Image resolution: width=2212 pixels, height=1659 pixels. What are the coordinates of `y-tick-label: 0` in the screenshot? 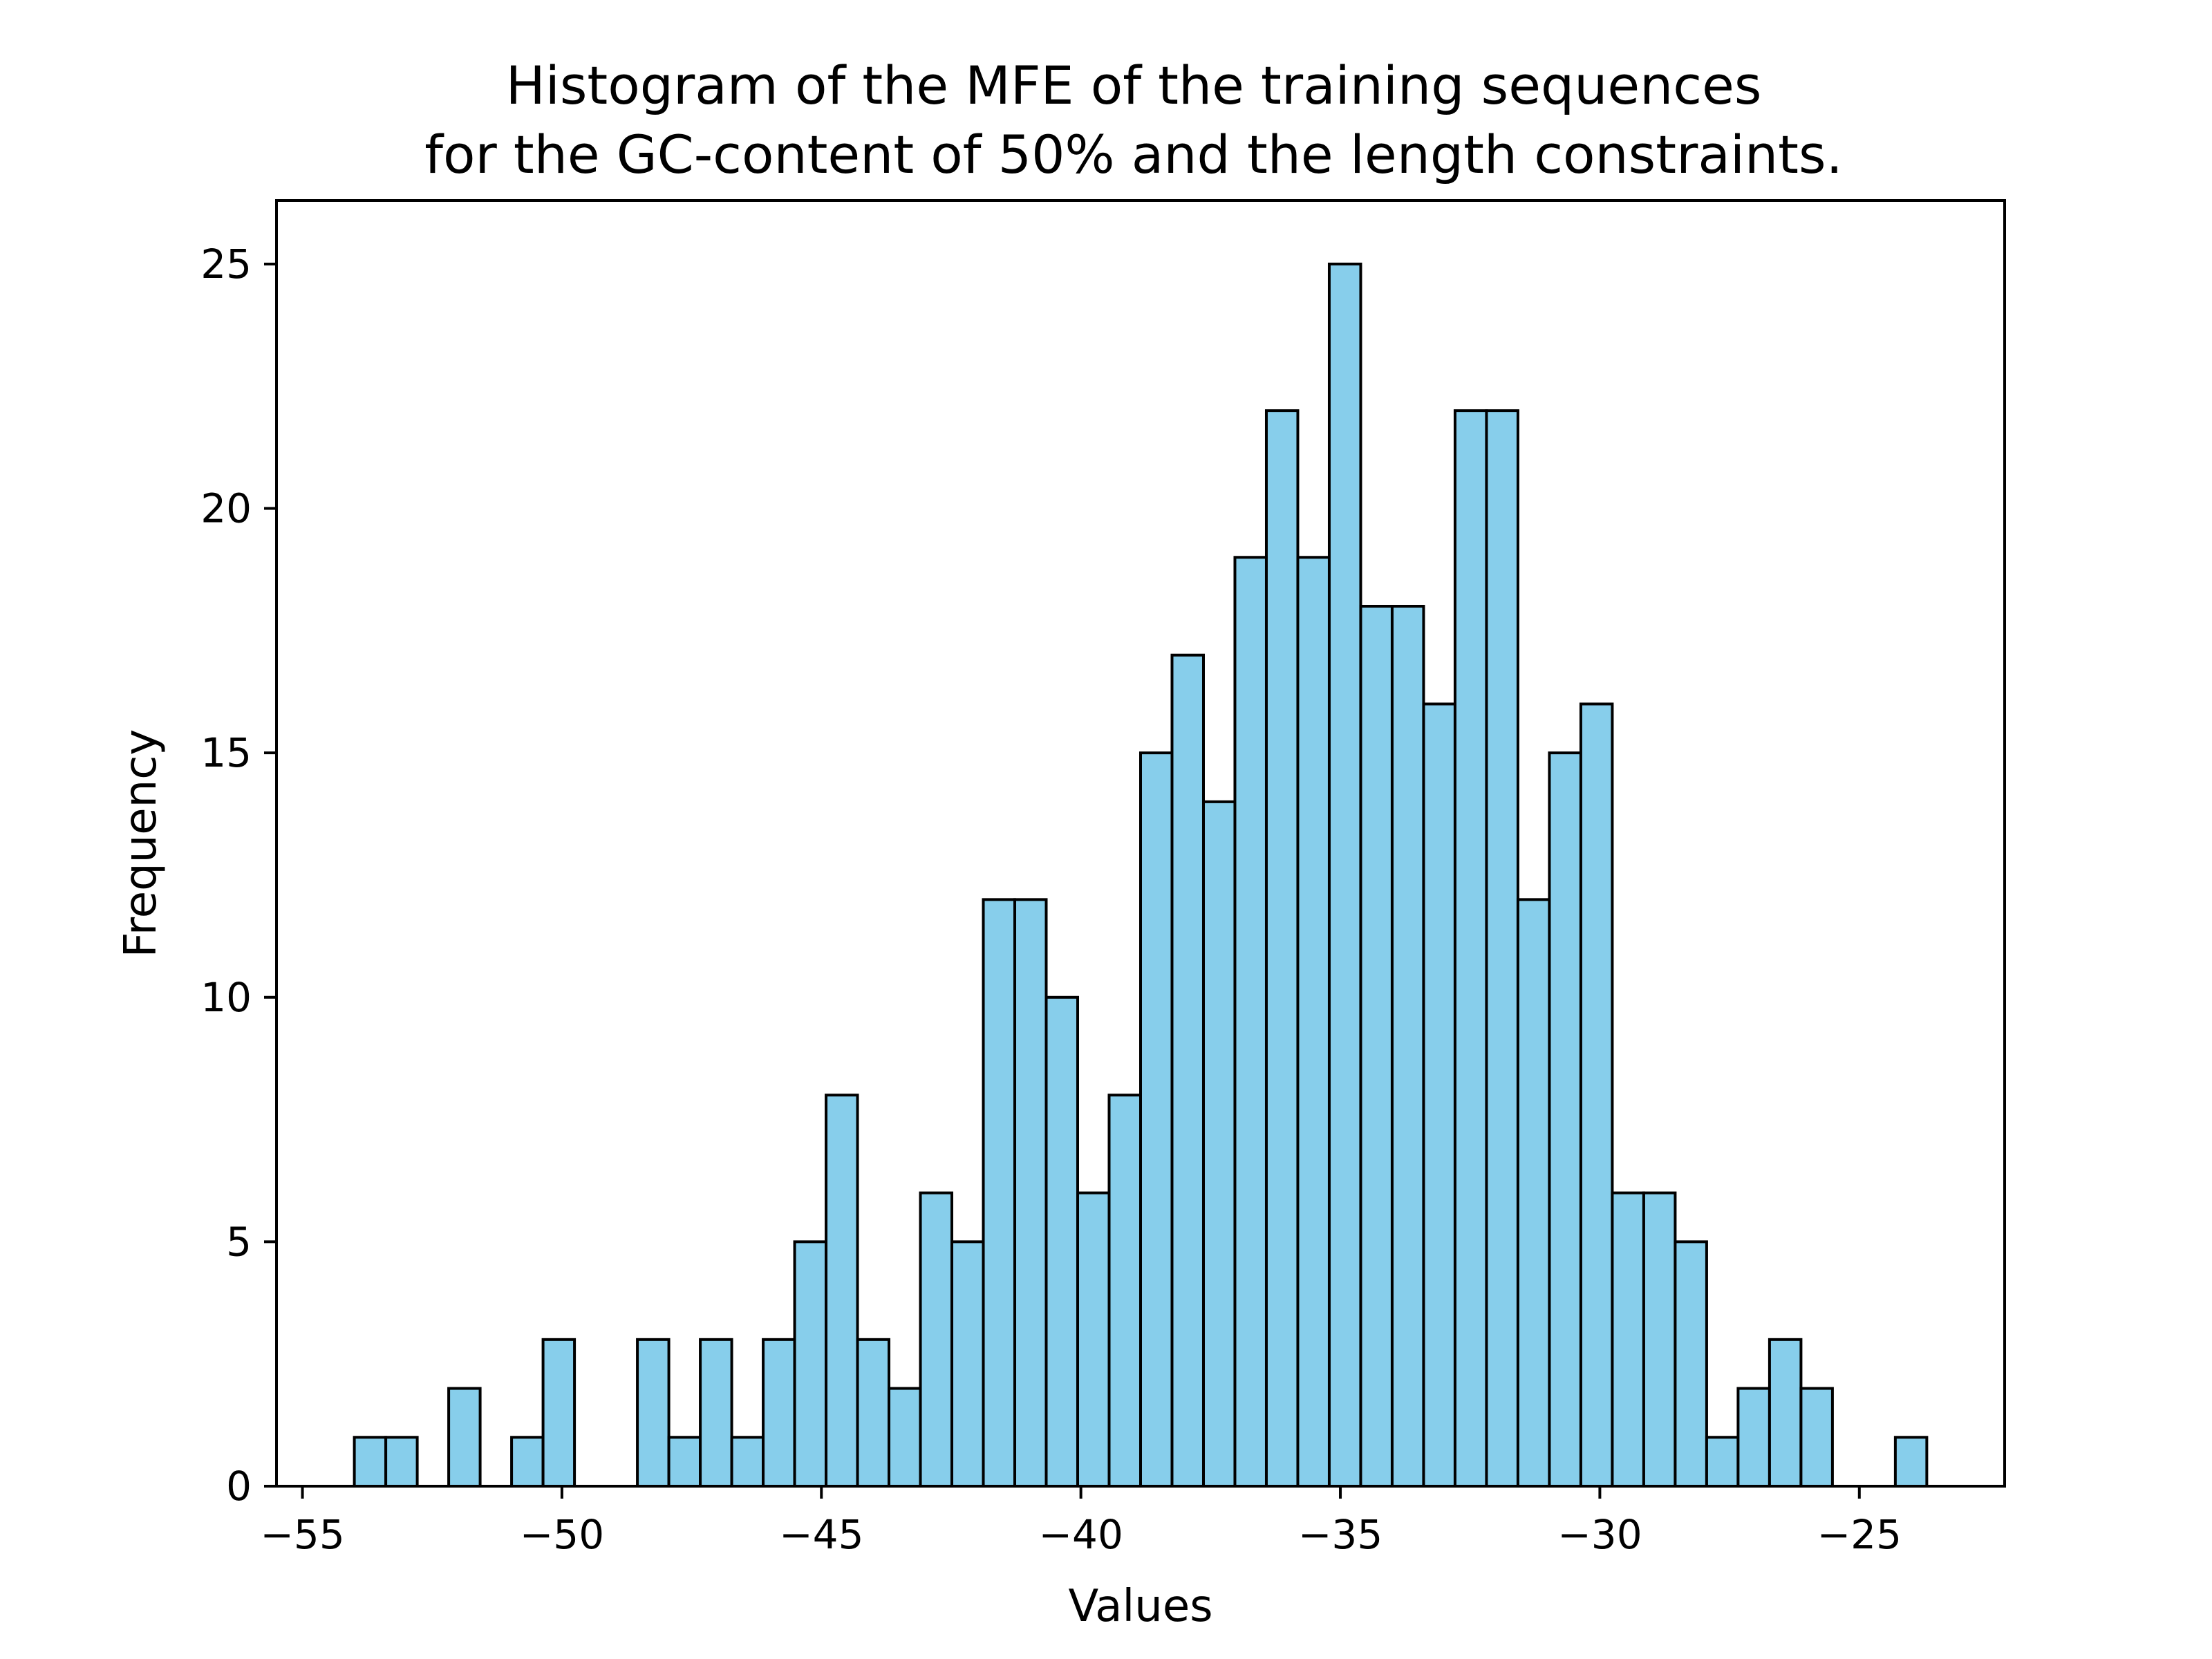 It's located at (239, 1487).